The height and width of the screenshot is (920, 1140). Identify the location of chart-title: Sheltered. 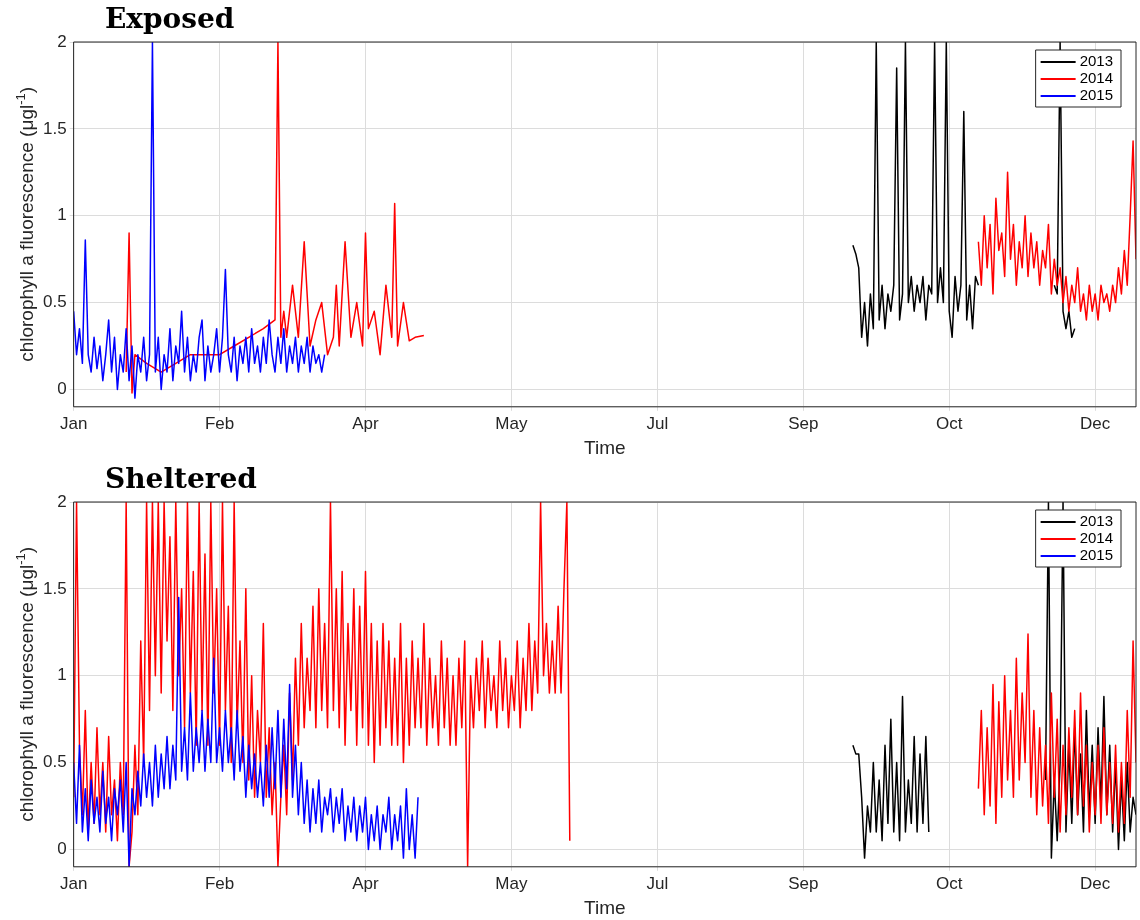
(181, 478).